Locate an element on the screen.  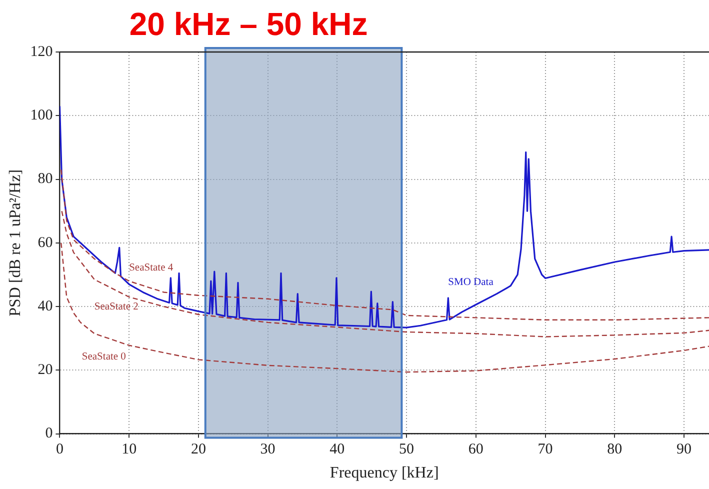
y-tick-label: 60 is located at coordinates (45, 242).